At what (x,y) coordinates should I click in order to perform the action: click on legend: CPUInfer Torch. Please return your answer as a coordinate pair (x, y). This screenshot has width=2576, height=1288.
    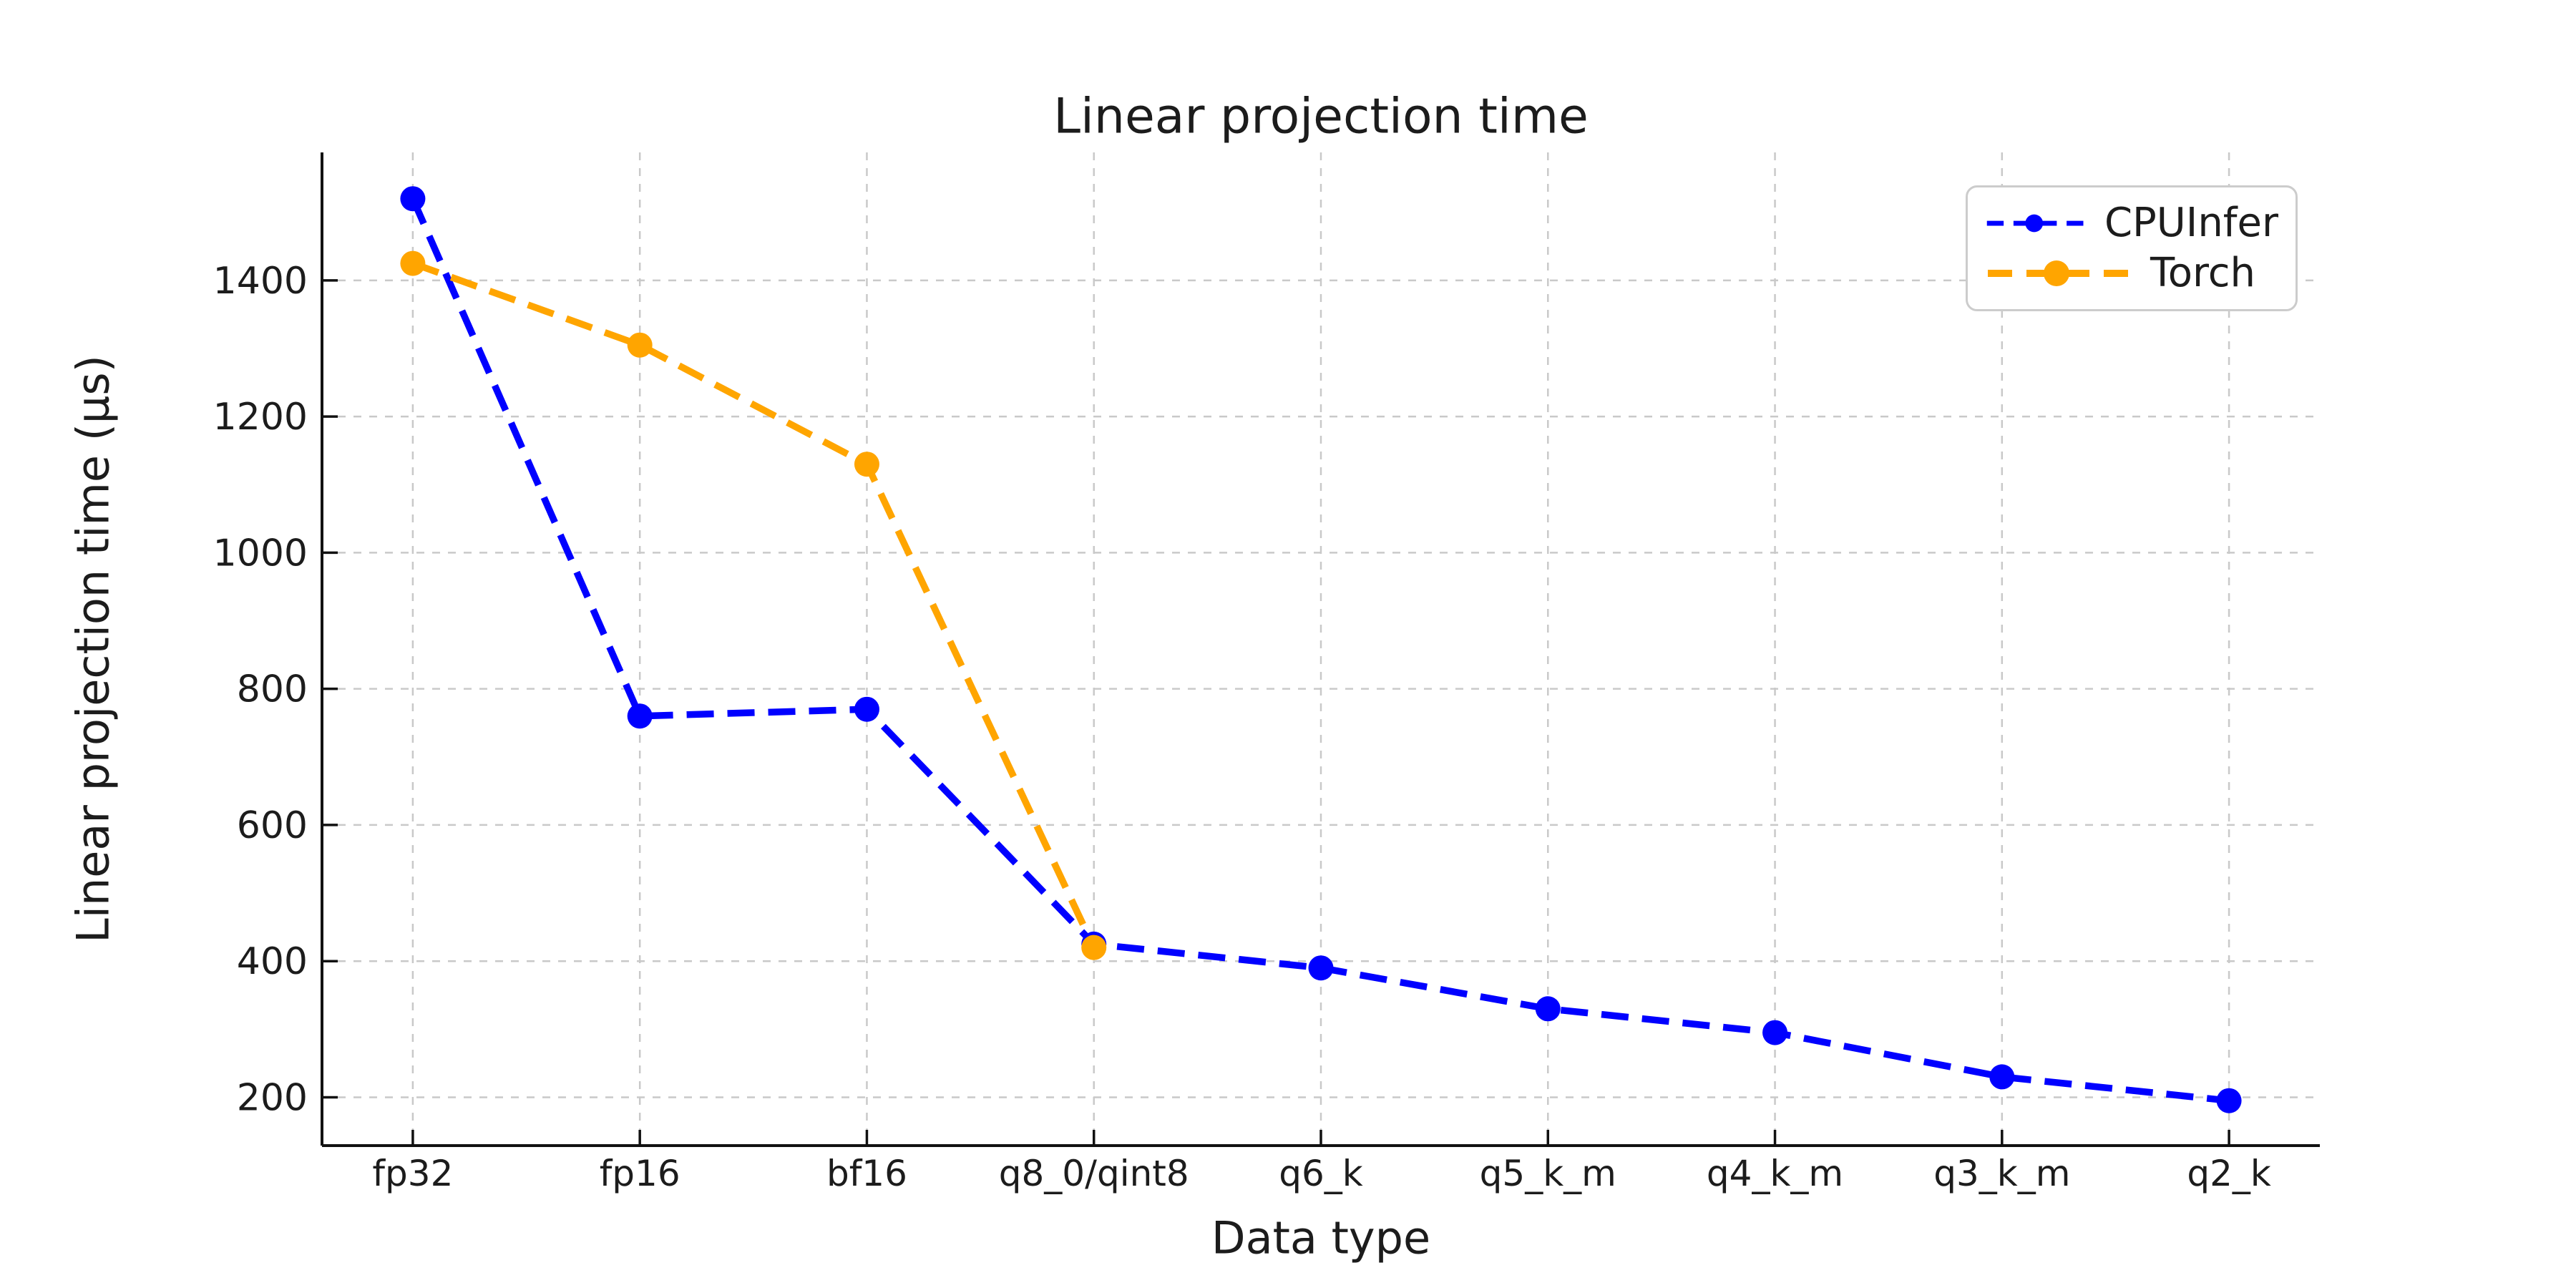
    Looking at the image, I should click on (2132, 248).